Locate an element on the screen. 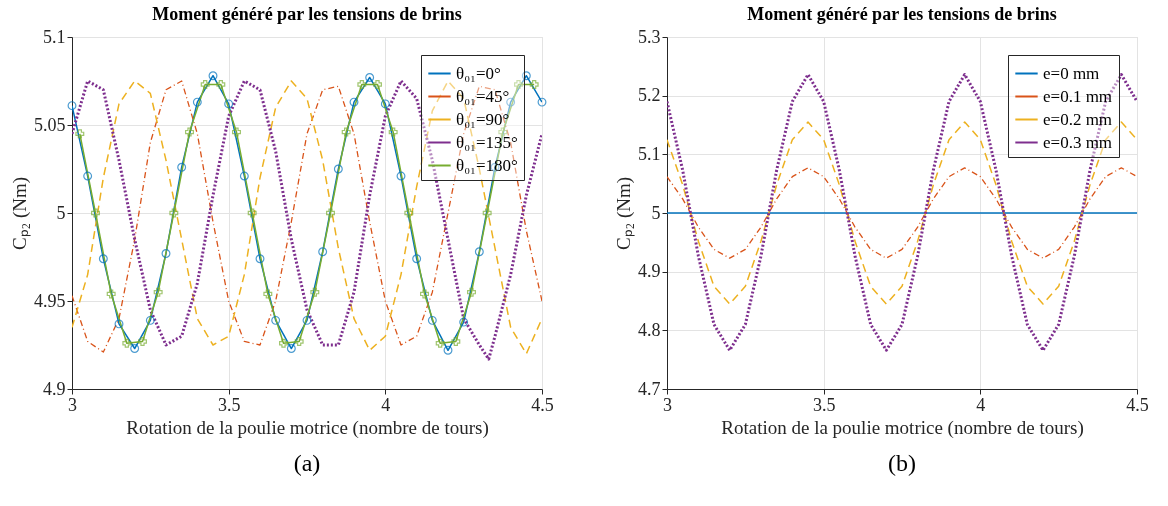  legend-label: e=0.3 mm is located at coordinates (1078, 142).